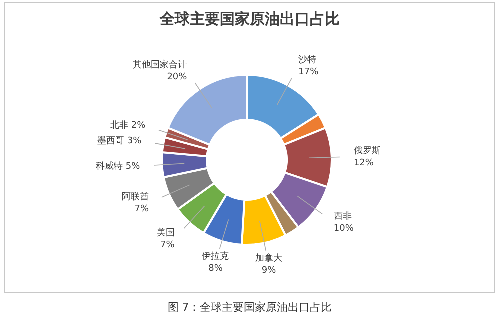 This screenshot has height=336, width=500. I want to click on data-label: 10%, so click(344, 229).